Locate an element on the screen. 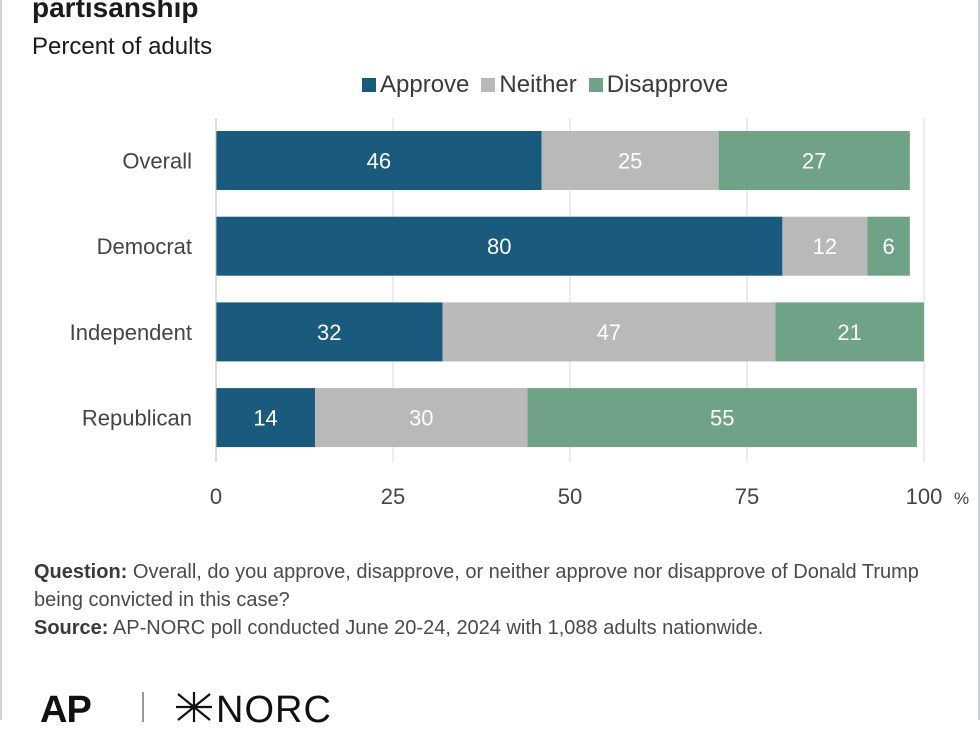  bar-approve-overall is located at coordinates (379, 160).